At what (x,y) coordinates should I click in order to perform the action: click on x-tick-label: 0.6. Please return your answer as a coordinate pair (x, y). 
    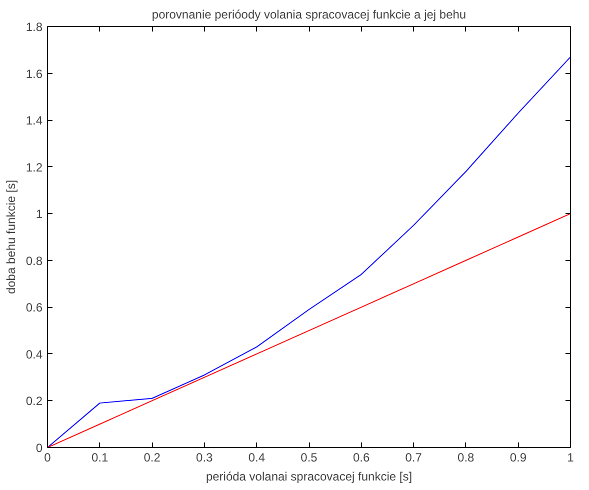
    Looking at the image, I should click on (361, 457).